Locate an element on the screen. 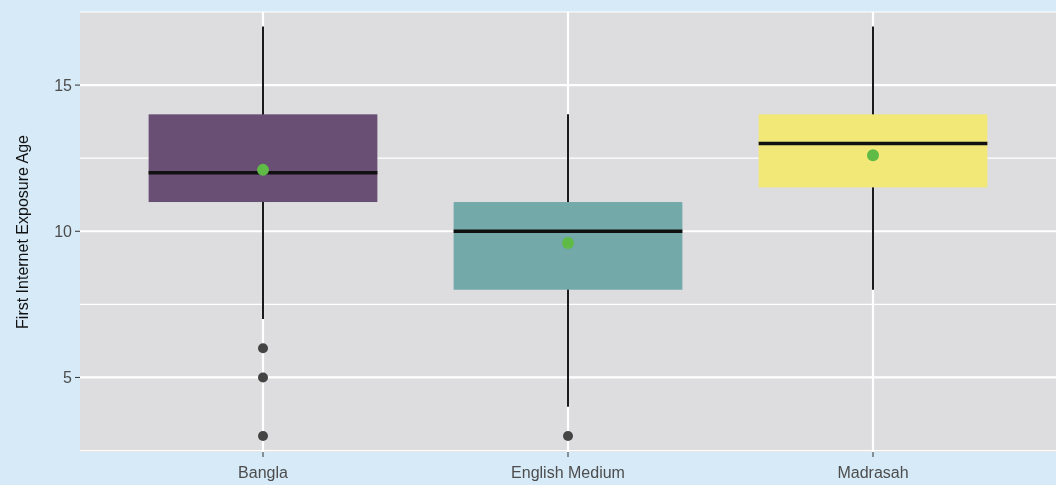  y-tick-label: 15 is located at coordinates (63, 85).